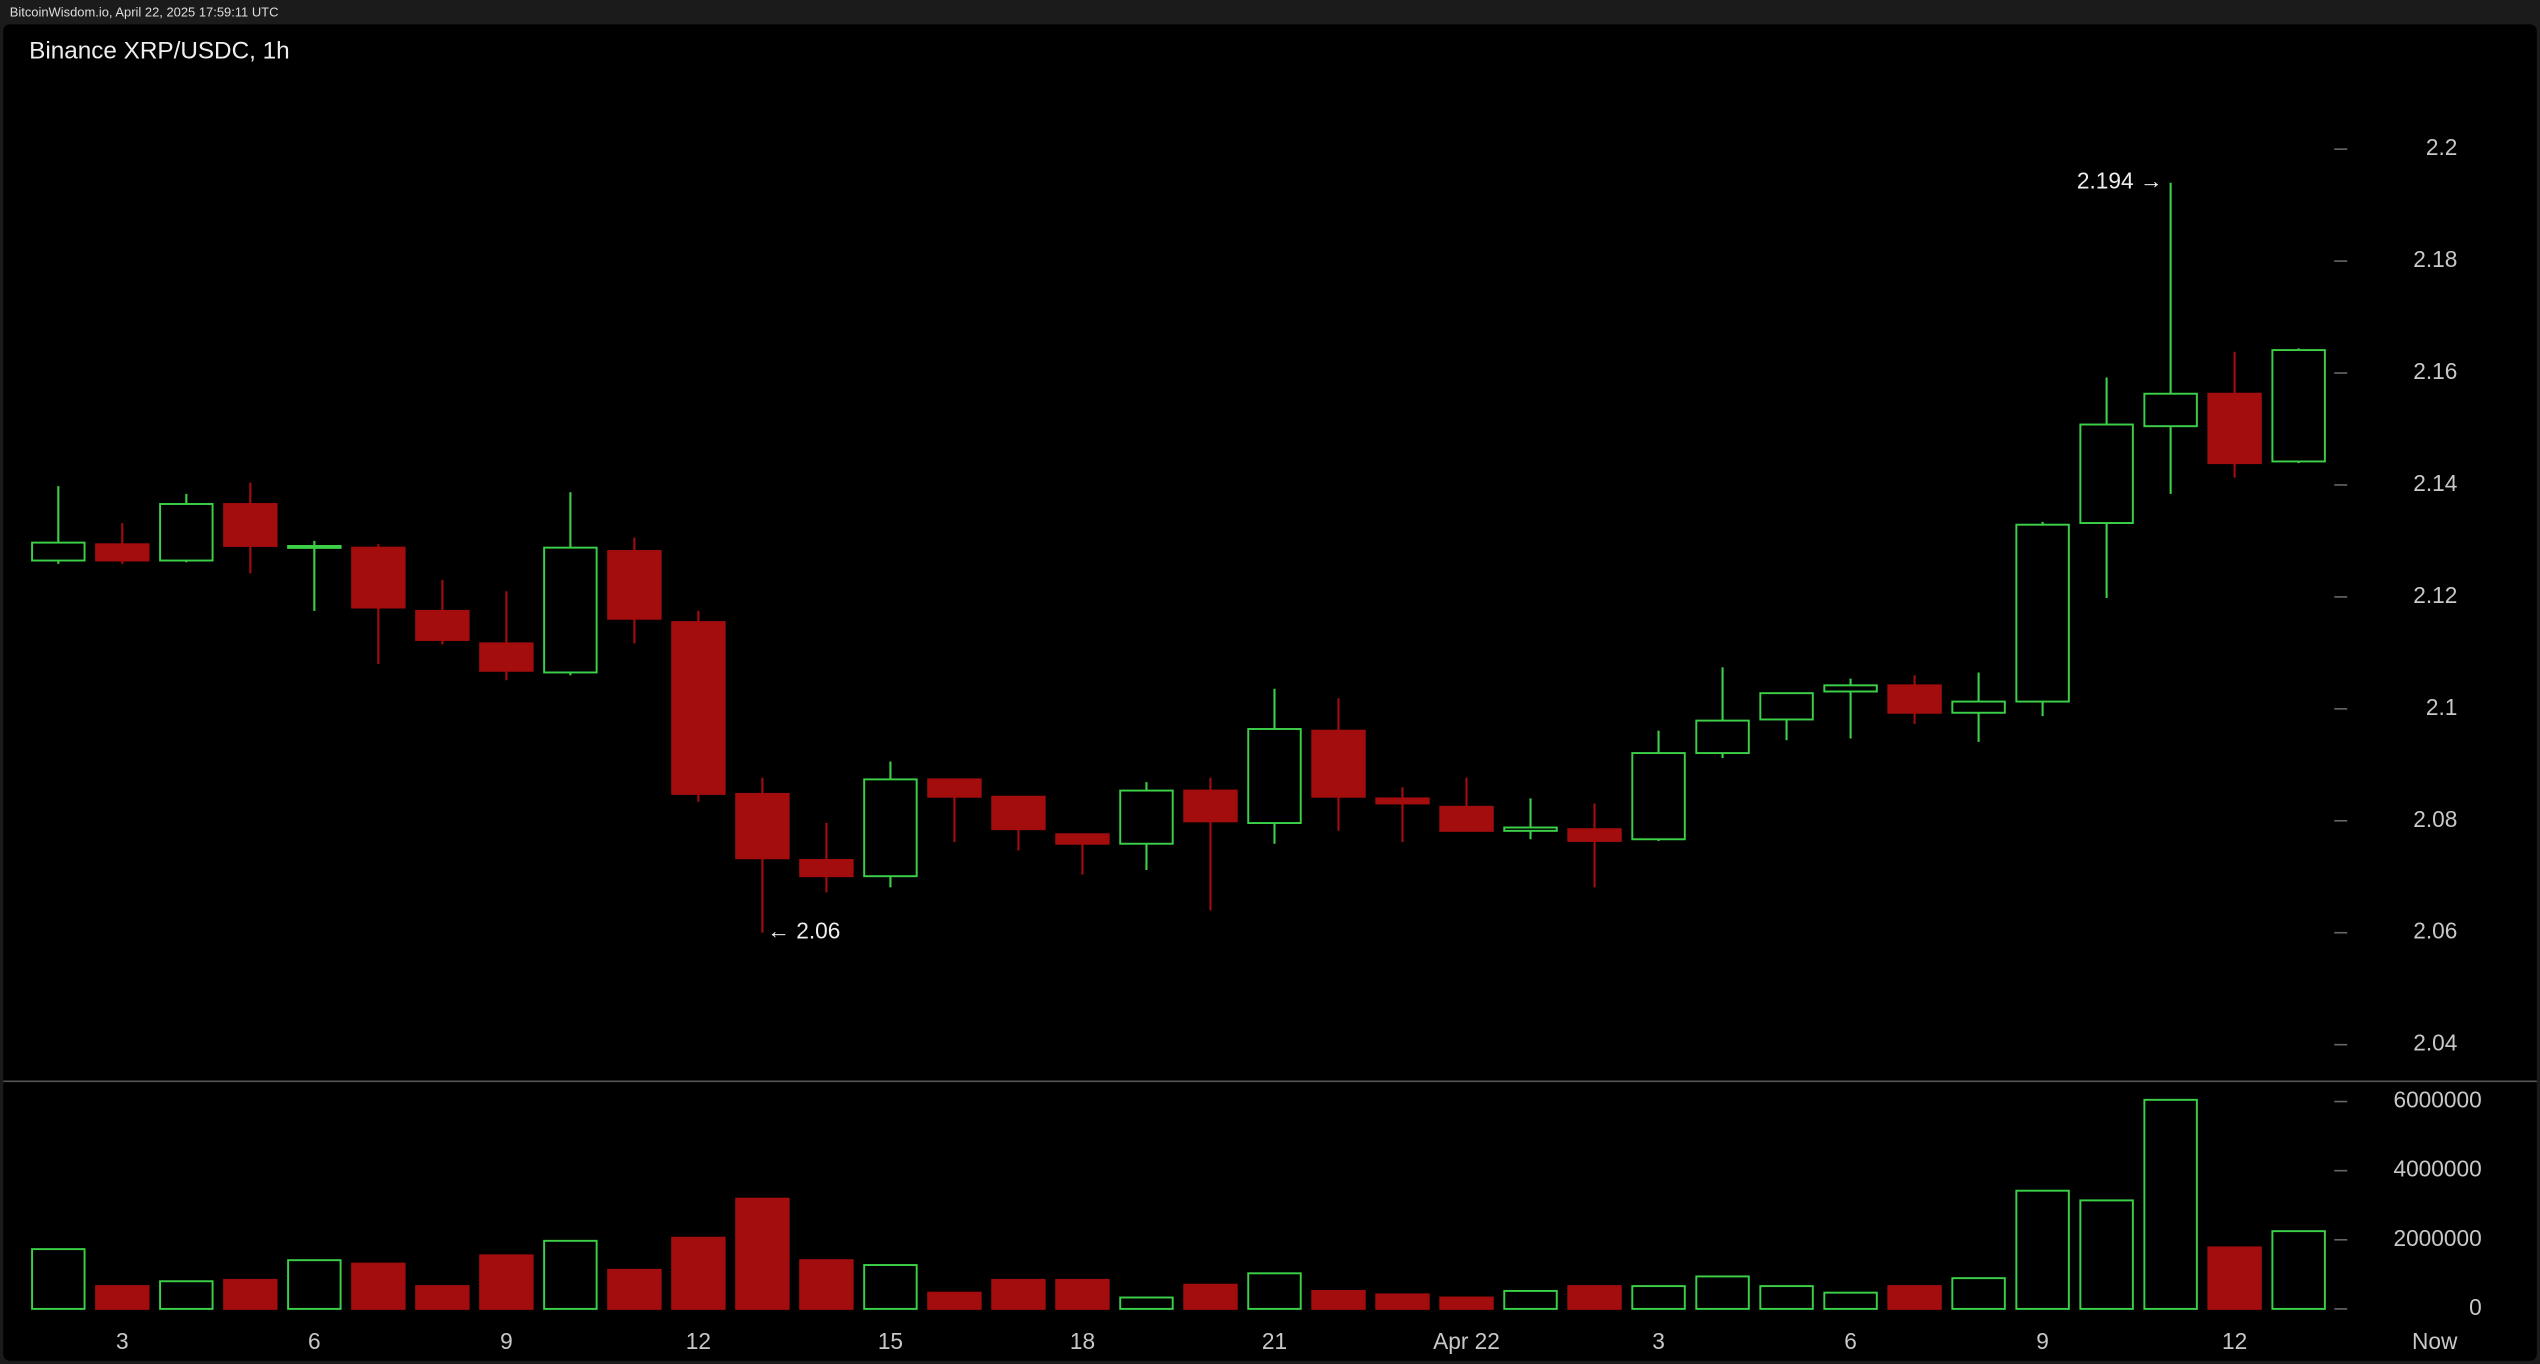  What do you see at coordinates (2435, 1341) in the screenshot?
I see `x-now-label: Now` at bounding box center [2435, 1341].